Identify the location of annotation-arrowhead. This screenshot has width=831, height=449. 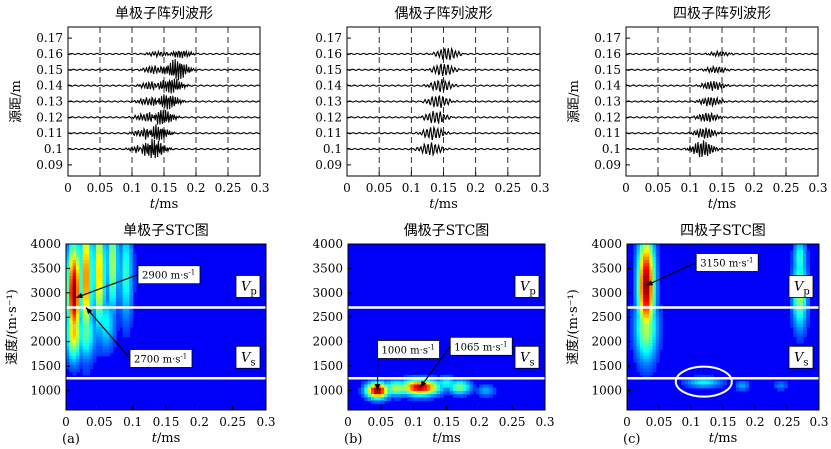
(377, 387).